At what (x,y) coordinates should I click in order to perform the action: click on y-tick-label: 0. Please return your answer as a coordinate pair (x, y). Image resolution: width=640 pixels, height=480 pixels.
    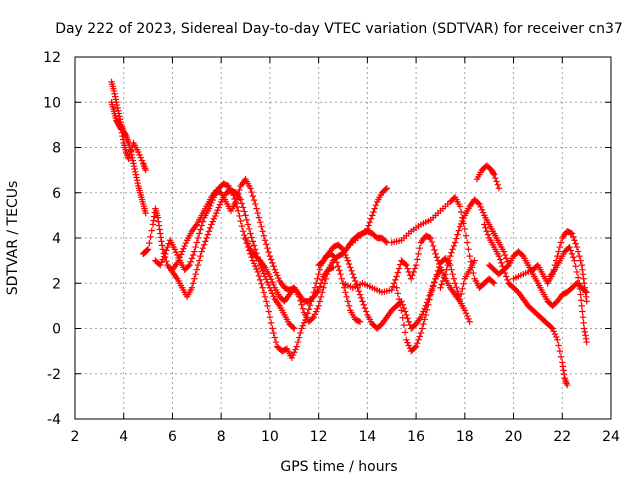
    Looking at the image, I should click on (56, 330).